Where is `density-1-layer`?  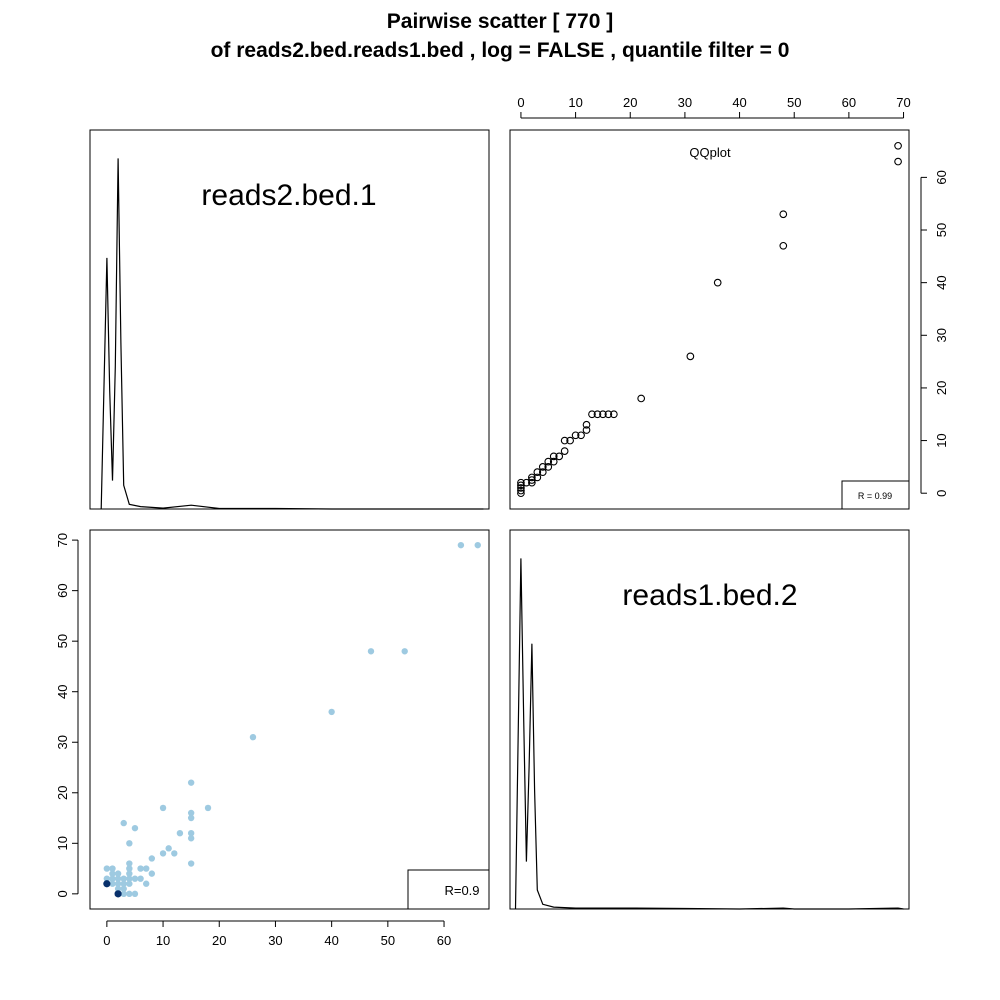
density-1-layer is located at coordinates (292, 334).